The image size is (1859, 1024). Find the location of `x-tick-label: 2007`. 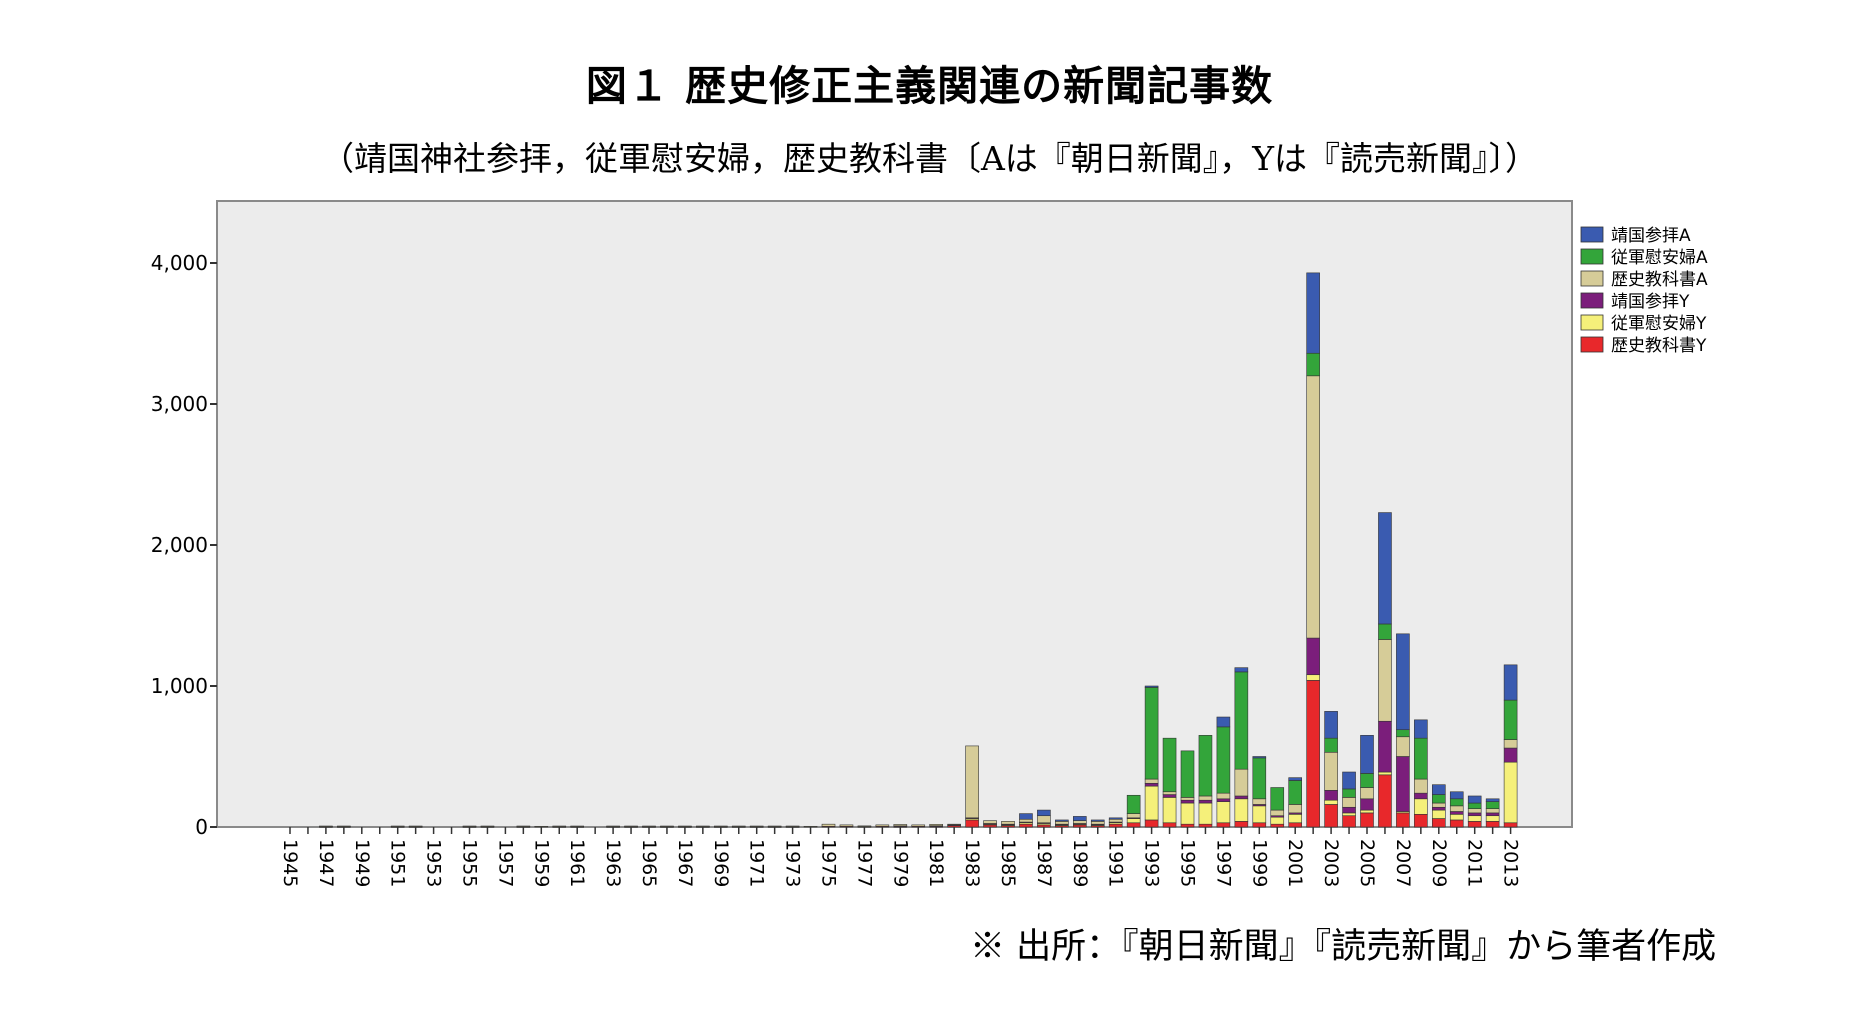

x-tick-label: 2007 is located at coordinates (1403, 863).